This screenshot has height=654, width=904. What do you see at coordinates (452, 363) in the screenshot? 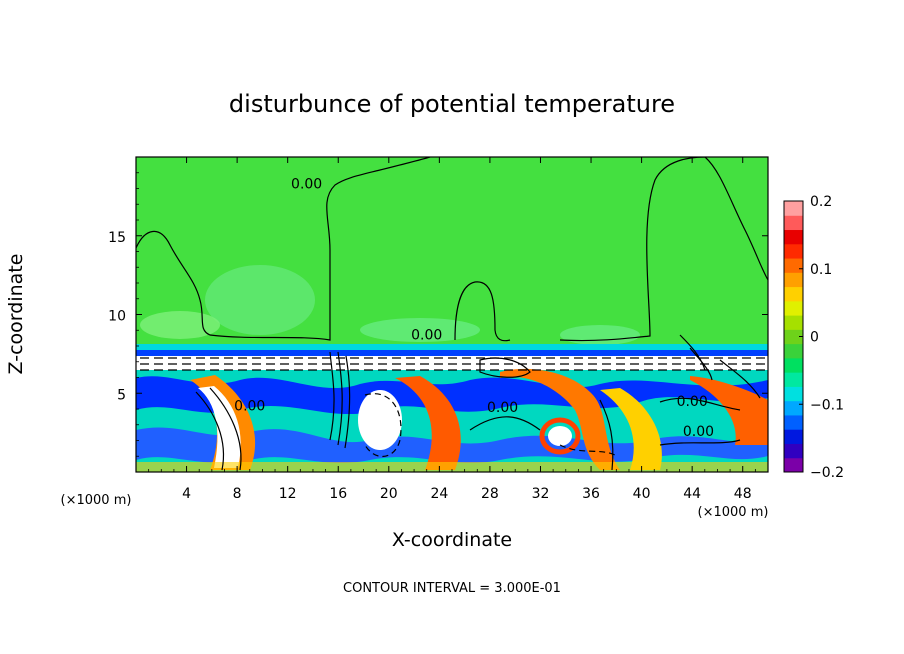
I see `band-white` at bounding box center [452, 363].